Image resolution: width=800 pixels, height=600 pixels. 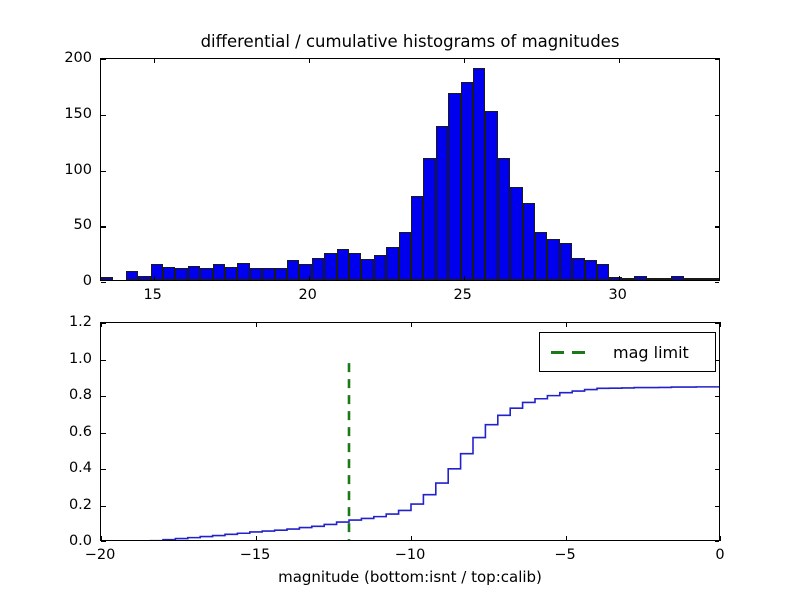 What do you see at coordinates (410, 555) in the screenshot?
I see `bottom-x-ticklabel: −10` at bounding box center [410, 555].